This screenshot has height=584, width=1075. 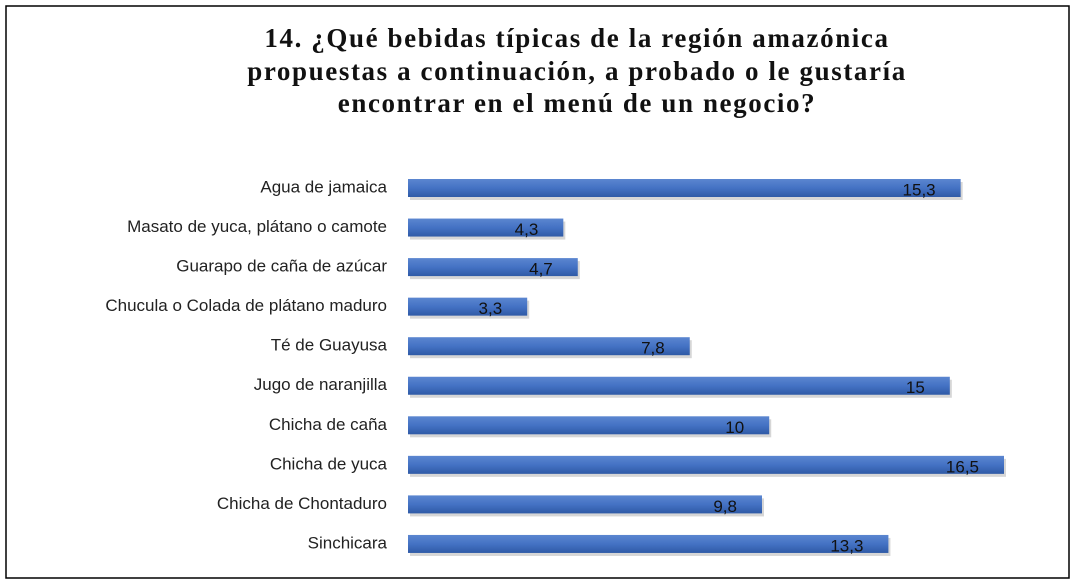 What do you see at coordinates (734, 427) in the screenshot?
I see `data-label: 10` at bounding box center [734, 427].